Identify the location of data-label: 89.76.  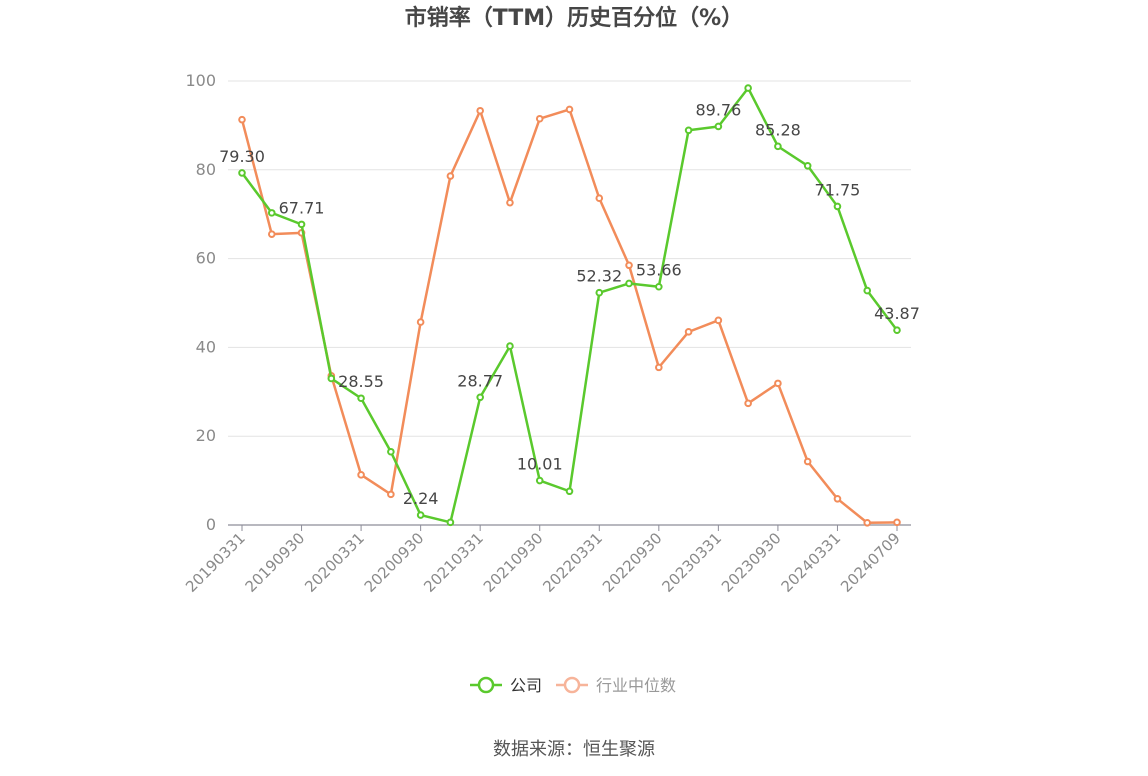
(718, 109).